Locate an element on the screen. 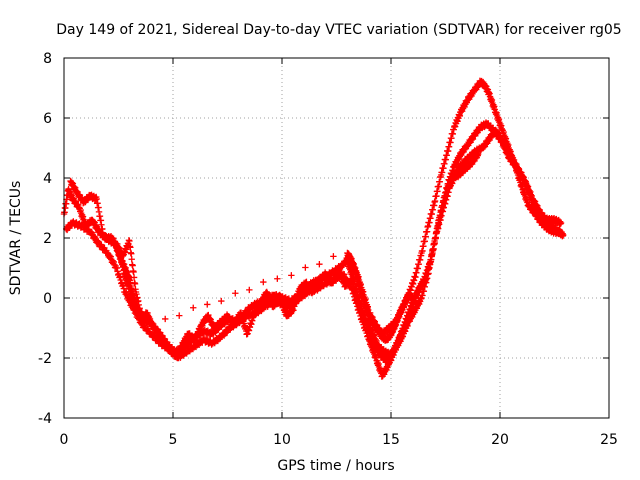  y-tick-label: 8 is located at coordinates (47, 59).